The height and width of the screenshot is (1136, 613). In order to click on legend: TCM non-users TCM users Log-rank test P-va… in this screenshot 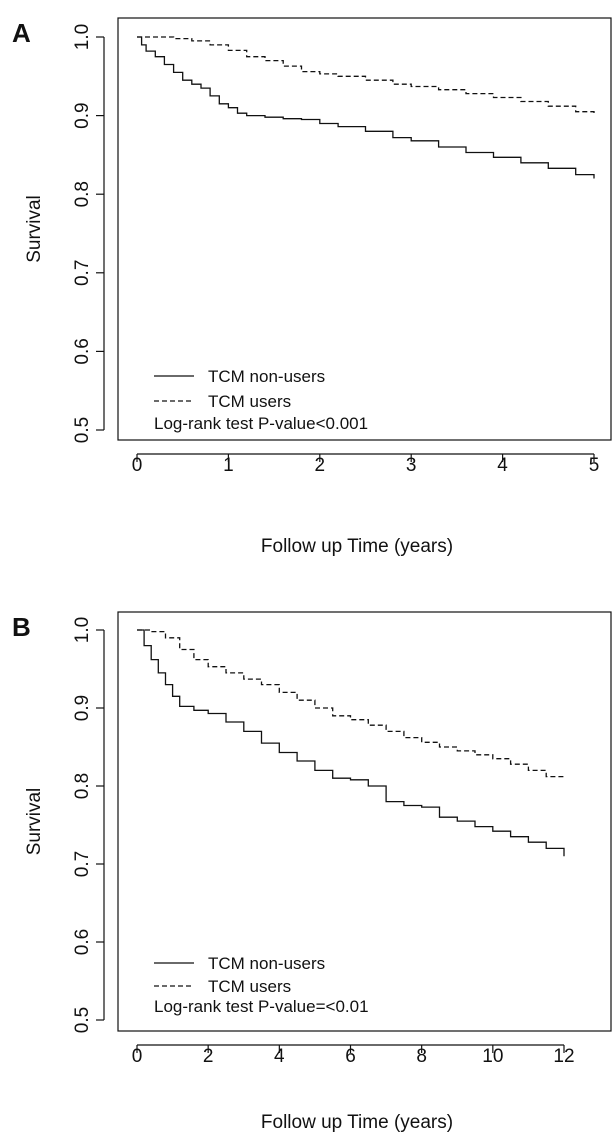, I will do `click(261, 400)`.